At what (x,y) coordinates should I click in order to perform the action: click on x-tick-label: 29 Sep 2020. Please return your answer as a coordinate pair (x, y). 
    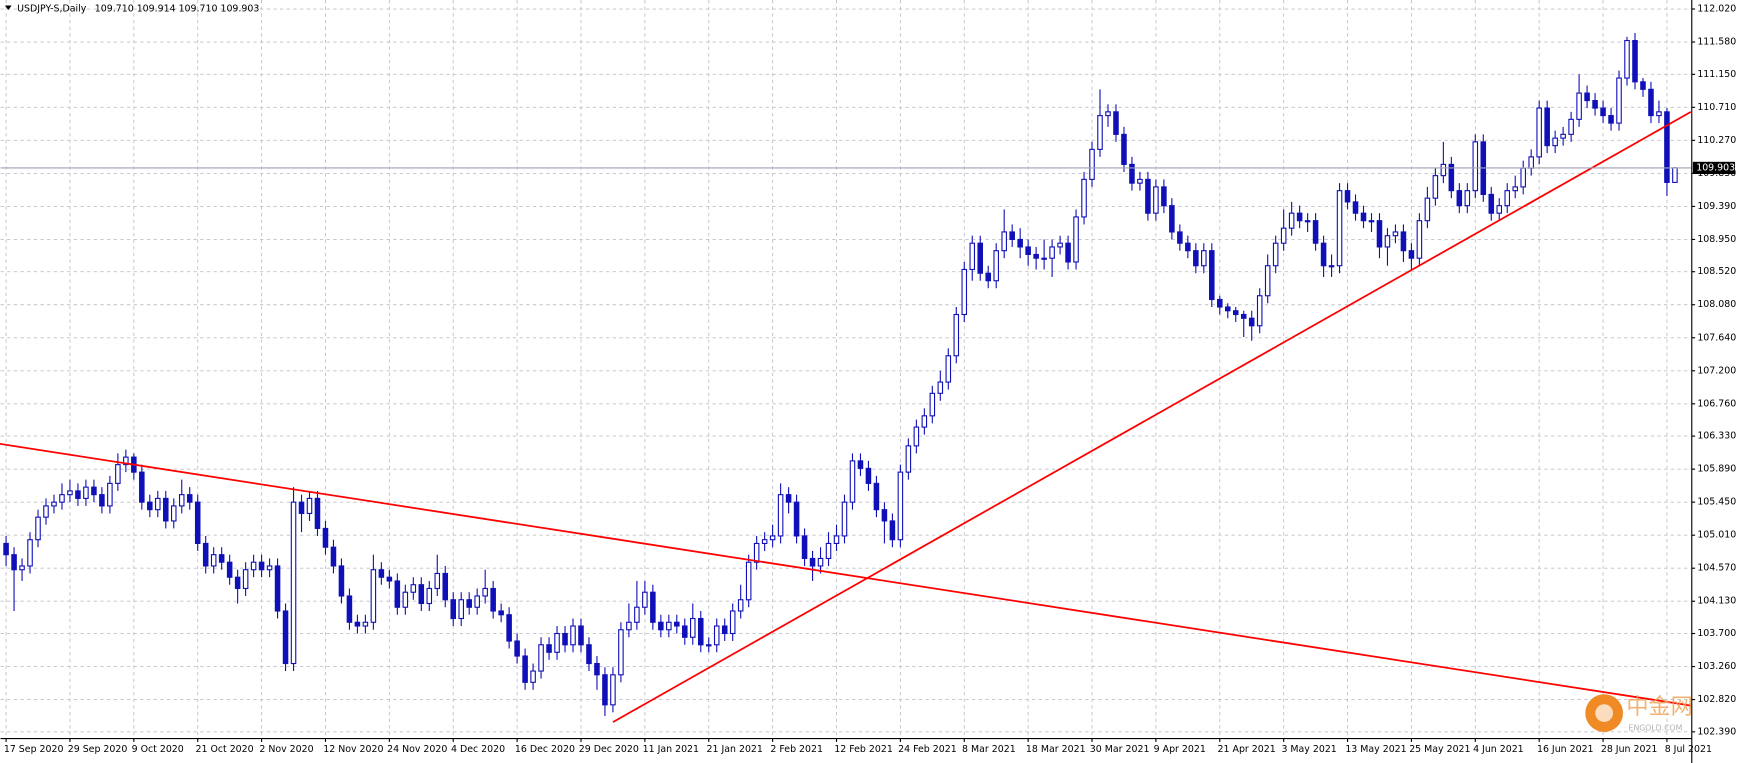
    Looking at the image, I should click on (98, 749).